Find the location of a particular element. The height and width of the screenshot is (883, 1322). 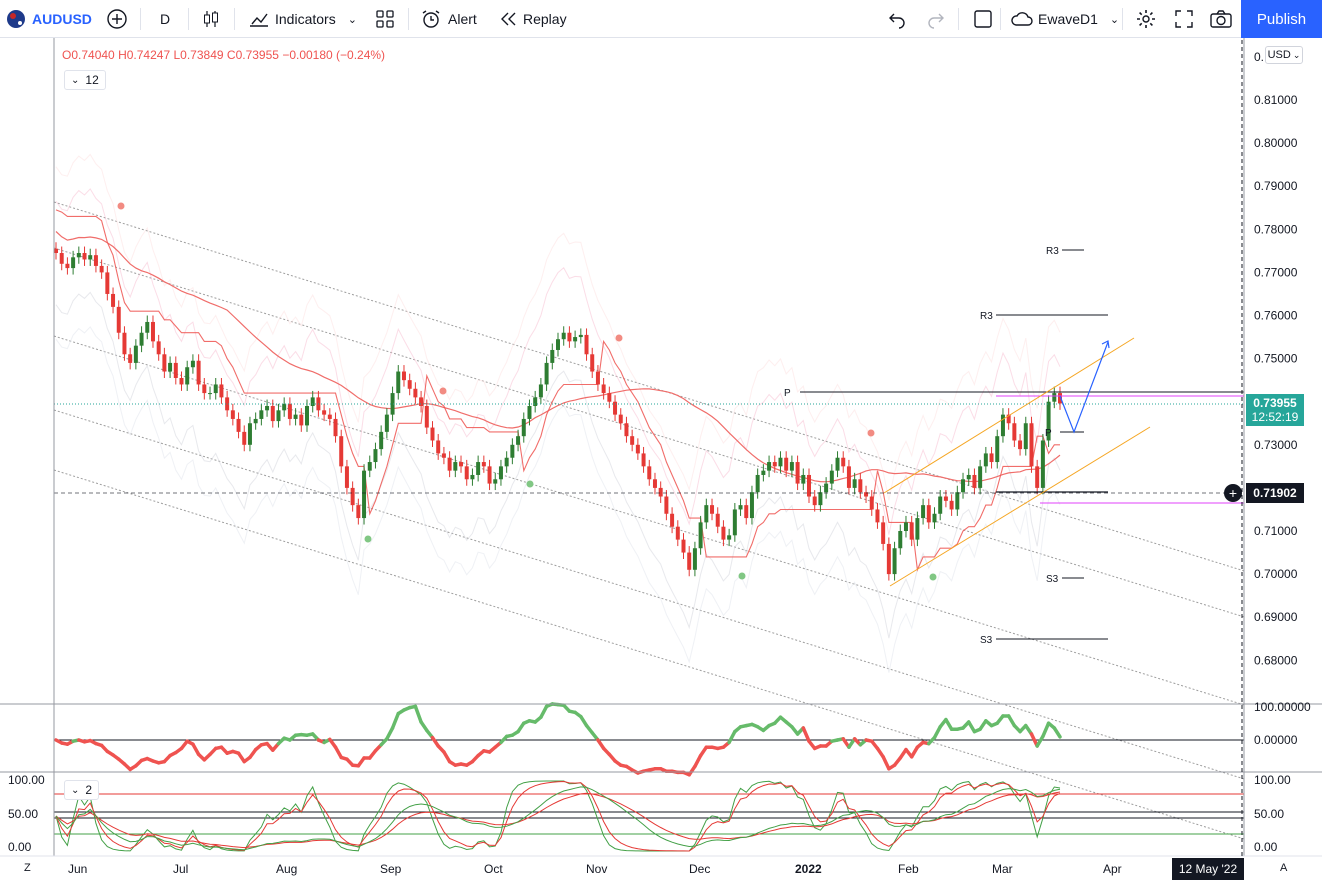

add-symbol-icon is located at coordinates (117, 19).